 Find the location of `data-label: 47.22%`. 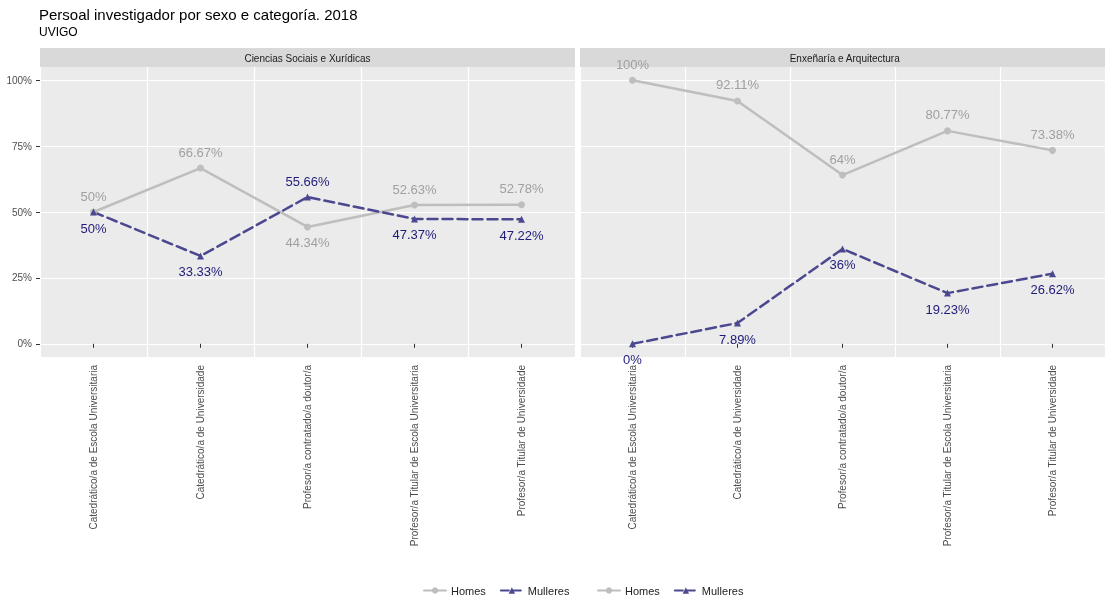

data-label: 47.22% is located at coordinates (521, 235).